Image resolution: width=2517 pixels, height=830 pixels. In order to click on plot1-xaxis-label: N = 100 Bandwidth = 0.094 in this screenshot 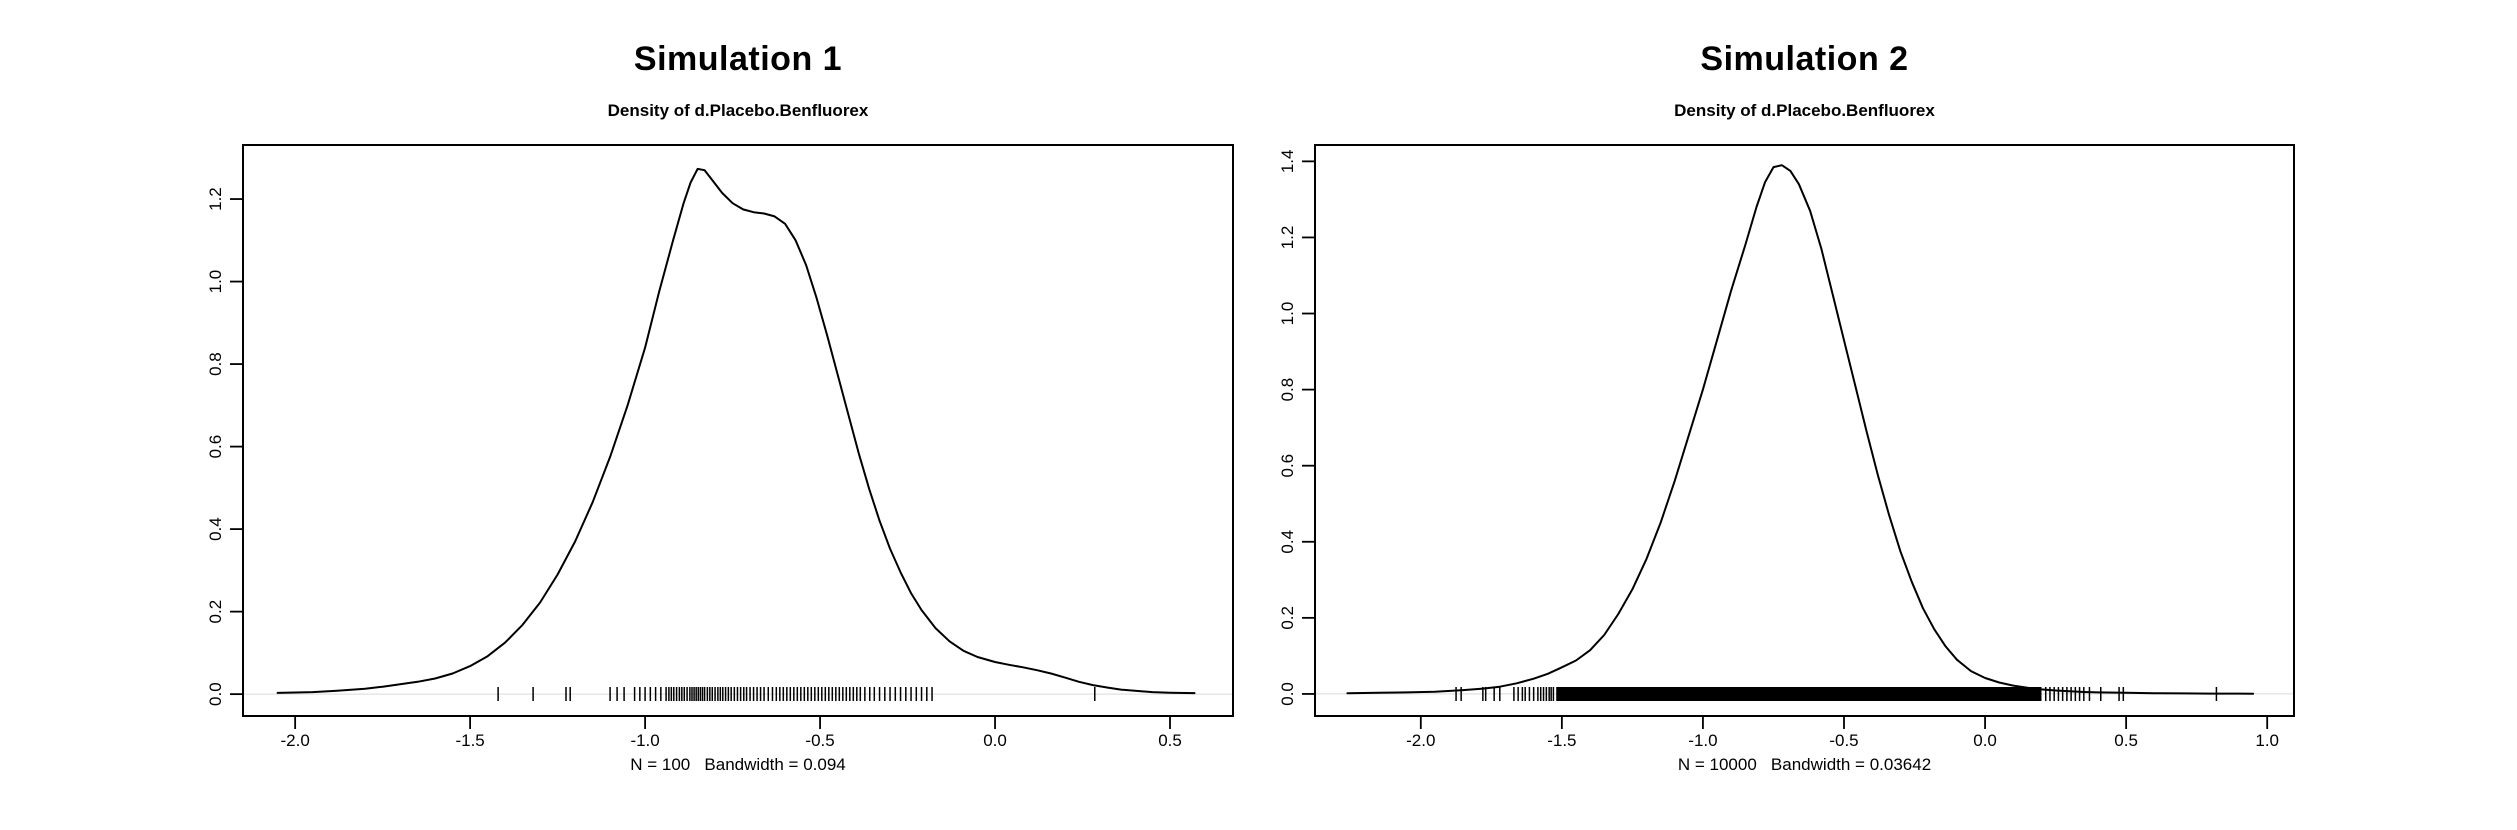, I will do `click(738, 764)`.